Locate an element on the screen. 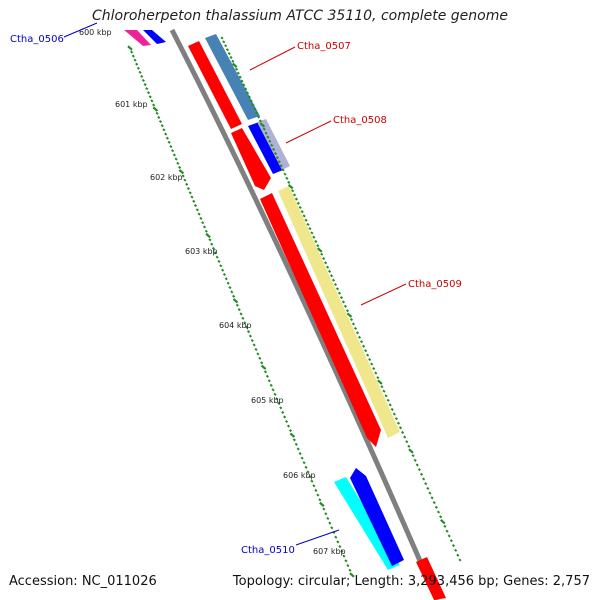 The image size is (600, 600). gene-ctha-0506-cog-bar is located at coordinates (137, 38).